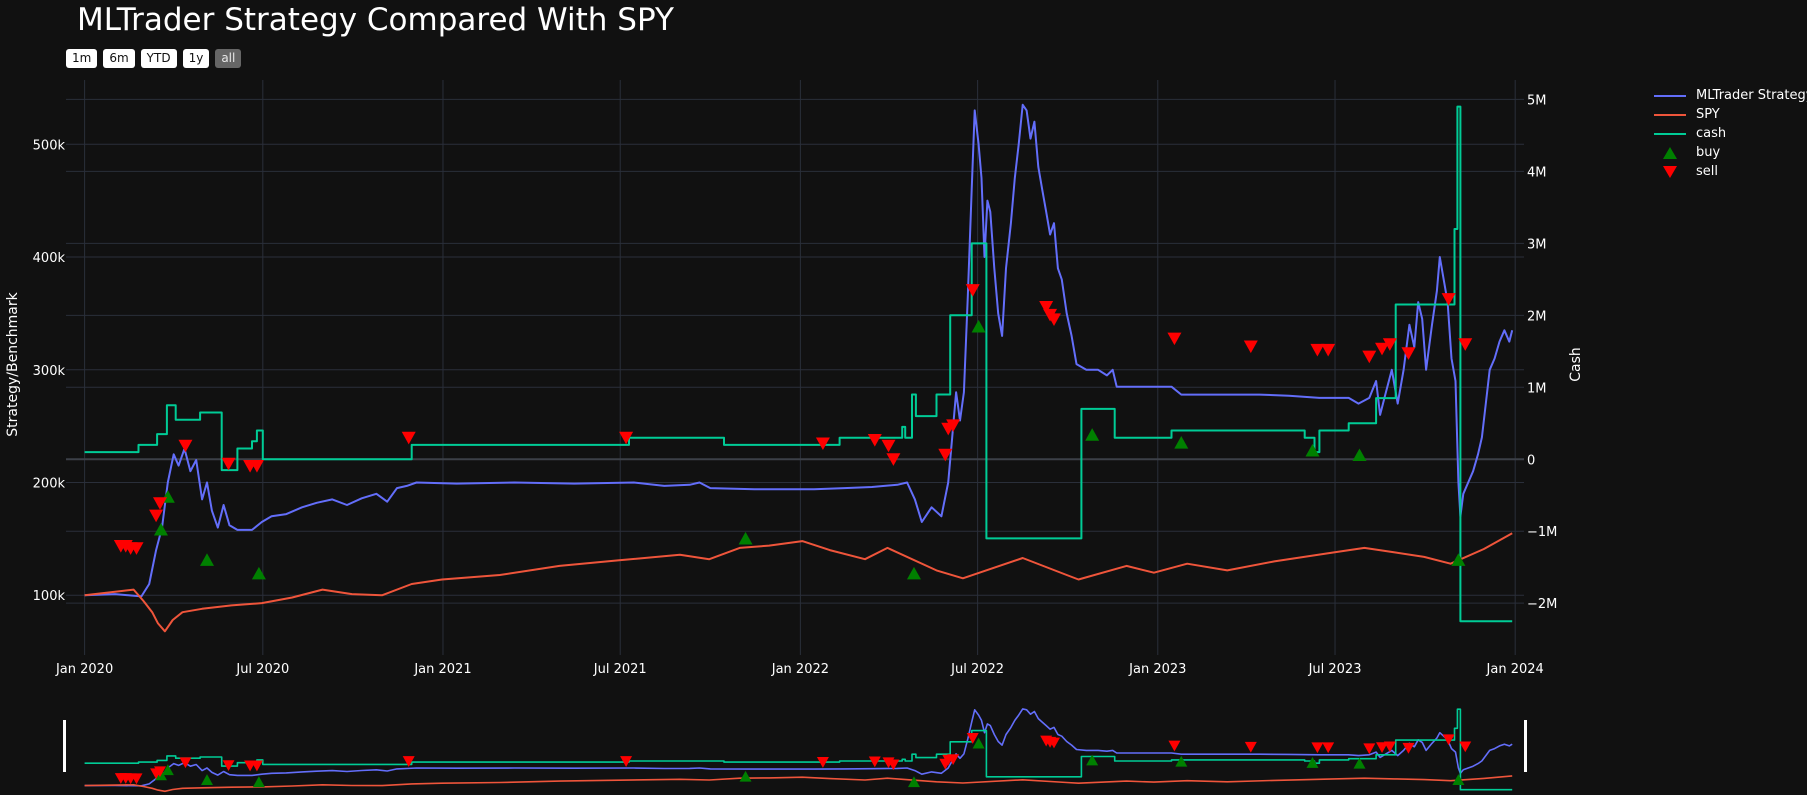 This screenshot has height=795, width=1807. Describe the element at coordinates (1157, 669) in the screenshot. I see `x-tick-label: Jan 2023` at that location.